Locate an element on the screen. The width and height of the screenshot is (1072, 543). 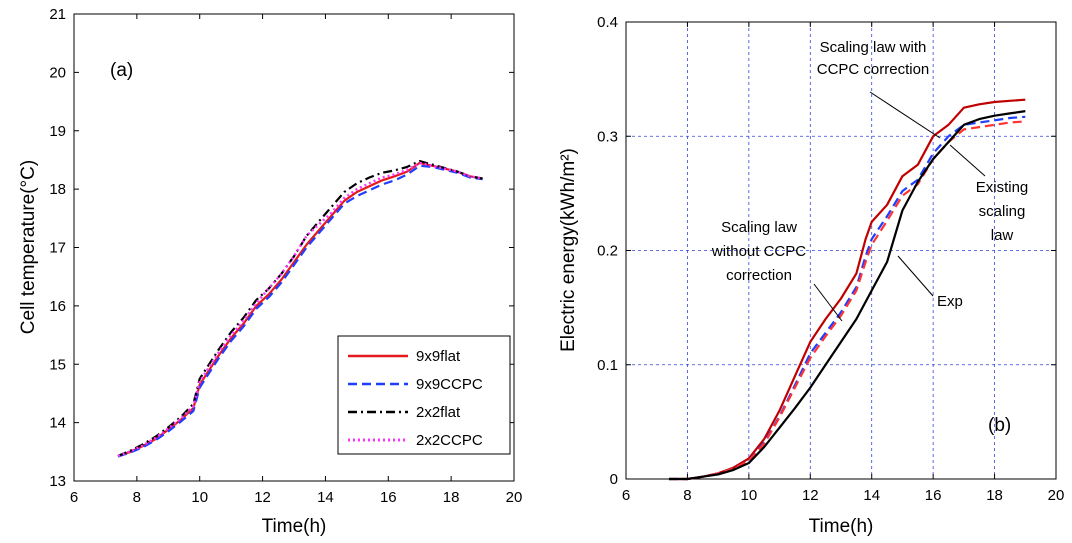
panel-label-a: (a) is located at coordinates (121, 70).